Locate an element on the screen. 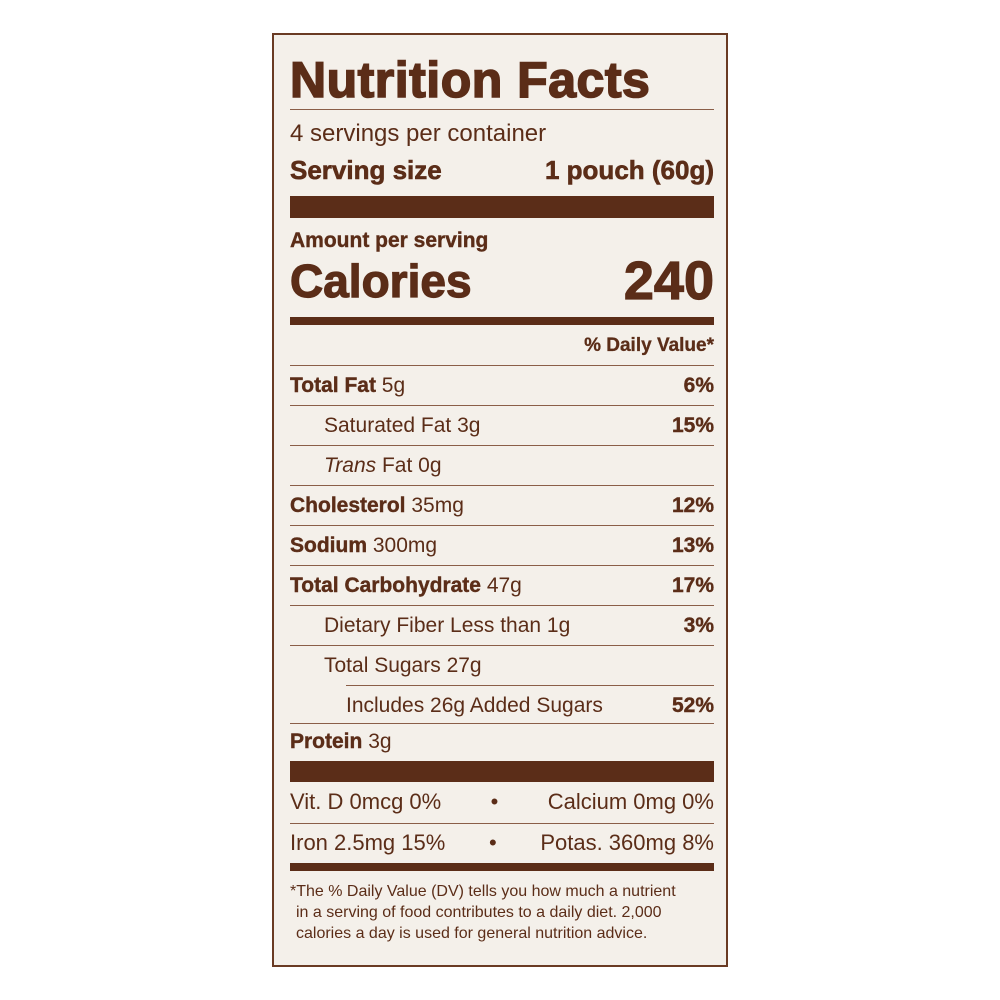 The height and width of the screenshot is (1000, 1000). nutrient-name: Dietary Fiber Less than 1g is located at coordinates (447, 625).